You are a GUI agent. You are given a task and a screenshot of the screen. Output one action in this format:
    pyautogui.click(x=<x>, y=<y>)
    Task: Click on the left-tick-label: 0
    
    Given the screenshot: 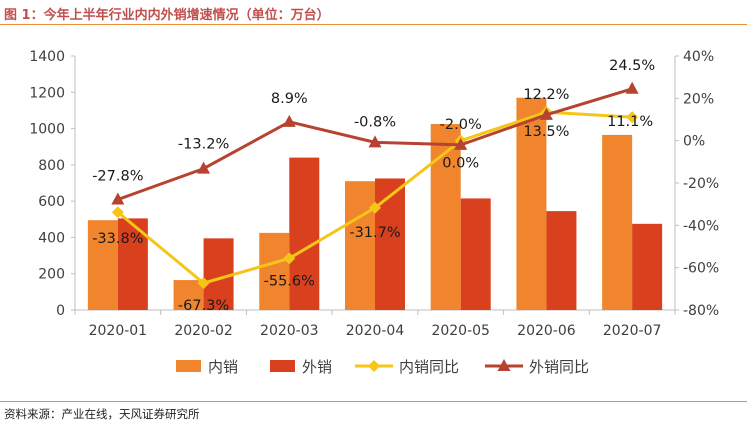 What is the action you would take?
    pyautogui.click(x=60, y=311)
    